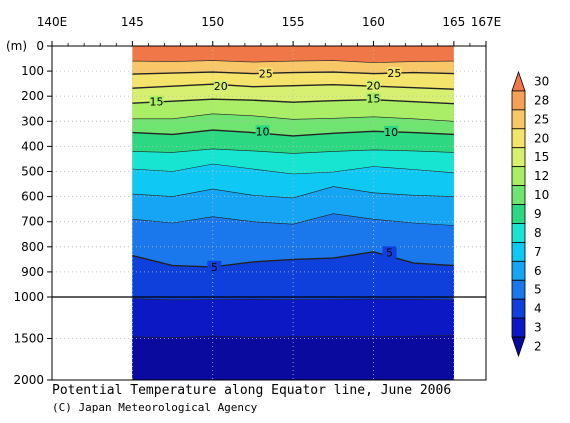  I want to click on colorbar-label-20: 20, so click(541, 138).